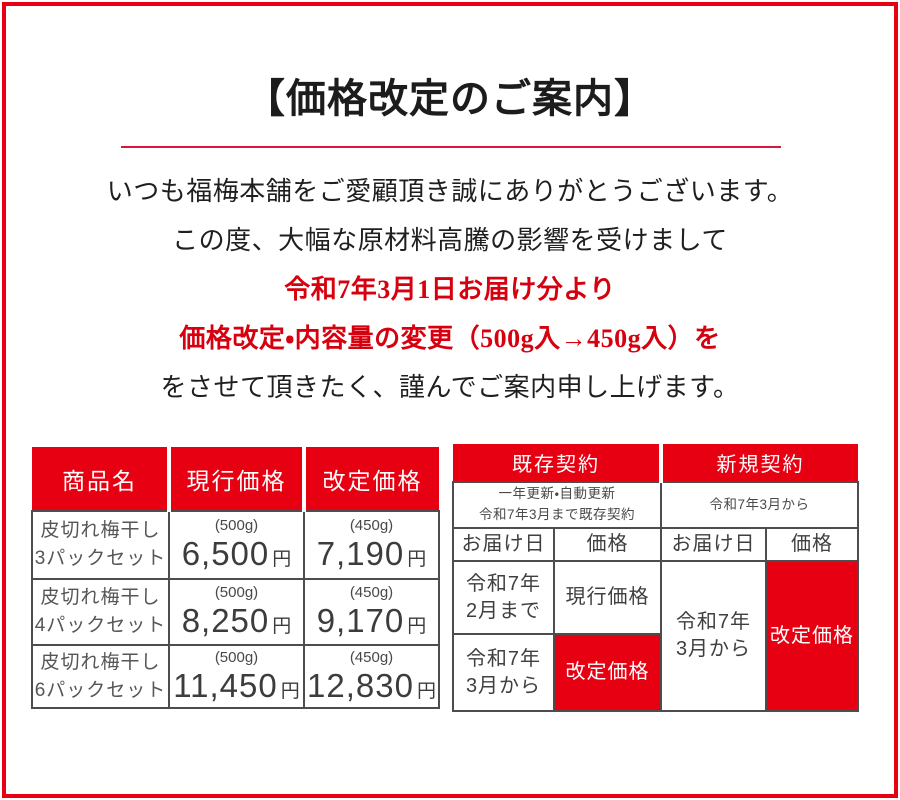 The image size is (900, 800). Describe the element at coordinates (503, 597) in the screenshot. I see `existing-until-feb-cell: 令和7年 2月まで` at that location.